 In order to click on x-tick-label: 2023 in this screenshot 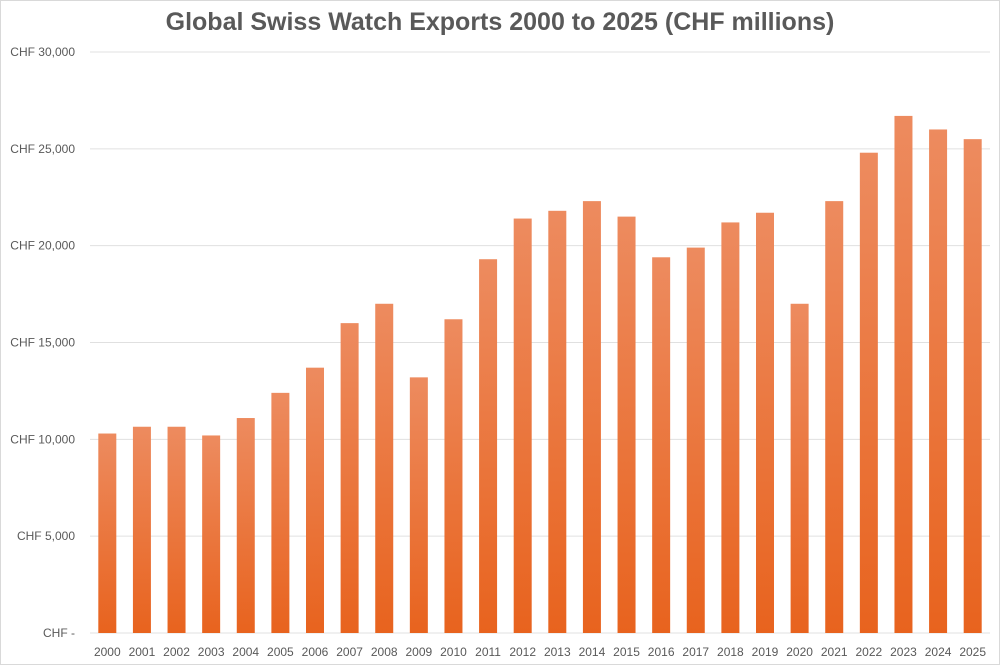, I will do `click(903, 652)`.